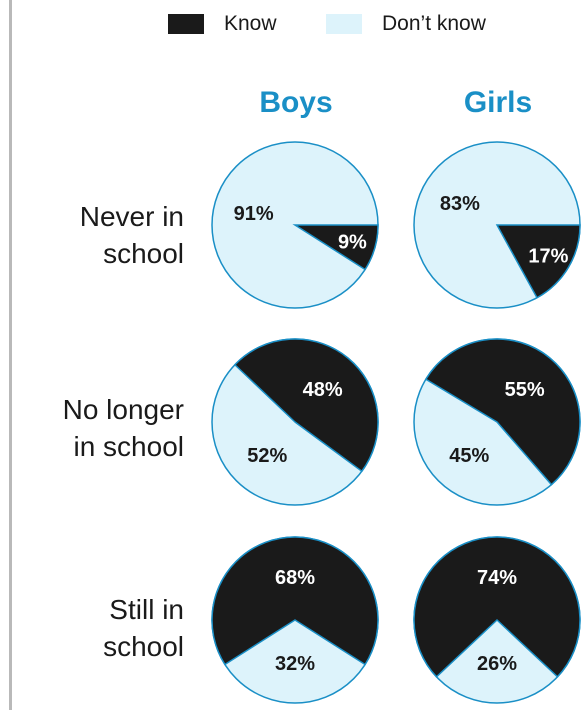 The width and height of the screenshot is (582, 710). I want to click on legend-item-know: Know, so click(222, 24).